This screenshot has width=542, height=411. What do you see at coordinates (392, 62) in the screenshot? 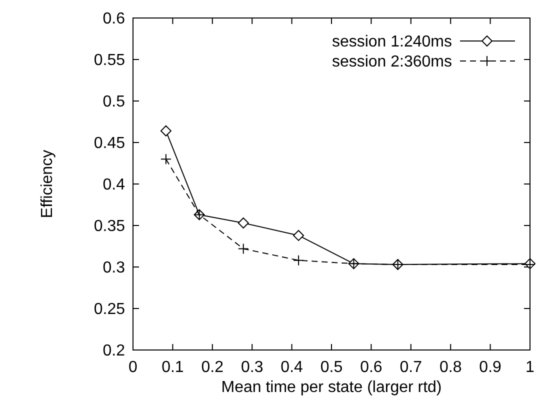
I see `legend-label: session 2:360ms` at bounding box center [392, 62].